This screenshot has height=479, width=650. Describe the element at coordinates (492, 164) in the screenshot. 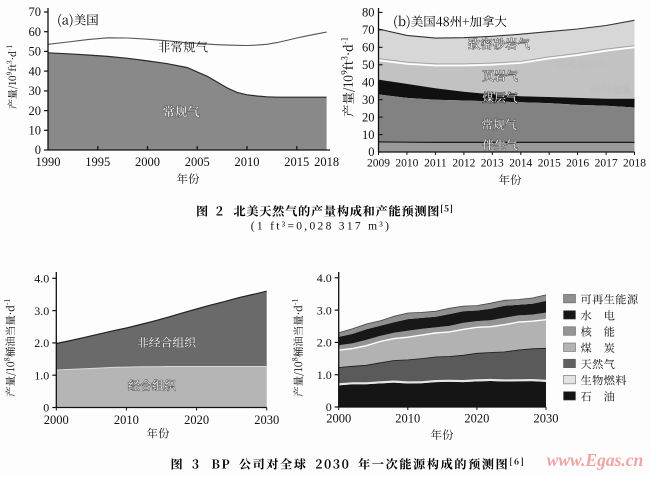

I see `svg-text: 2013` at that location.